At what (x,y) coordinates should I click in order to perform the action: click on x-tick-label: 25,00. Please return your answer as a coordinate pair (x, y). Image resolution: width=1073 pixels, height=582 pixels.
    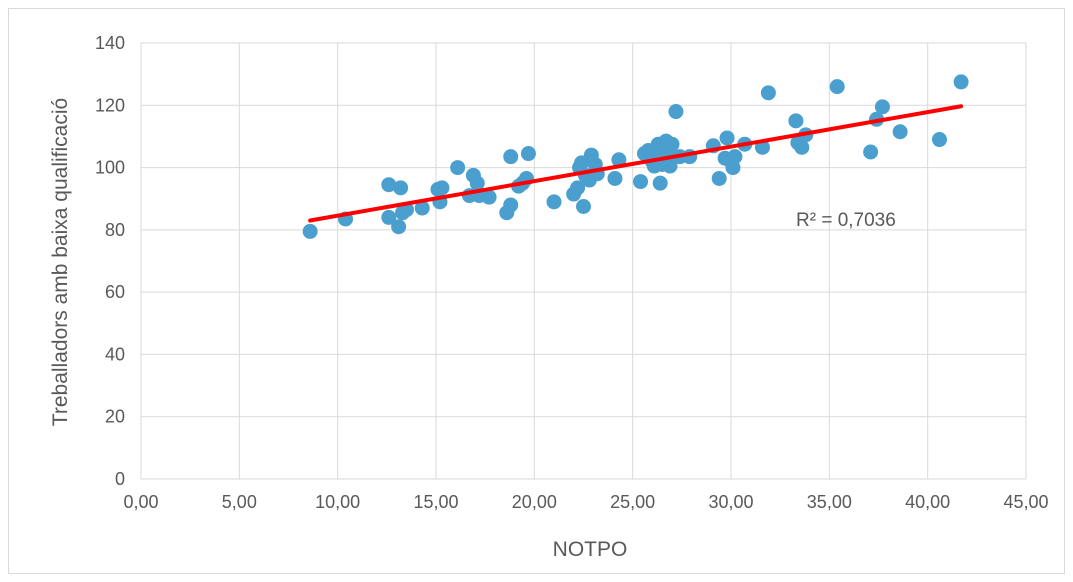
    Looking at the image, I should click on (632, 502).